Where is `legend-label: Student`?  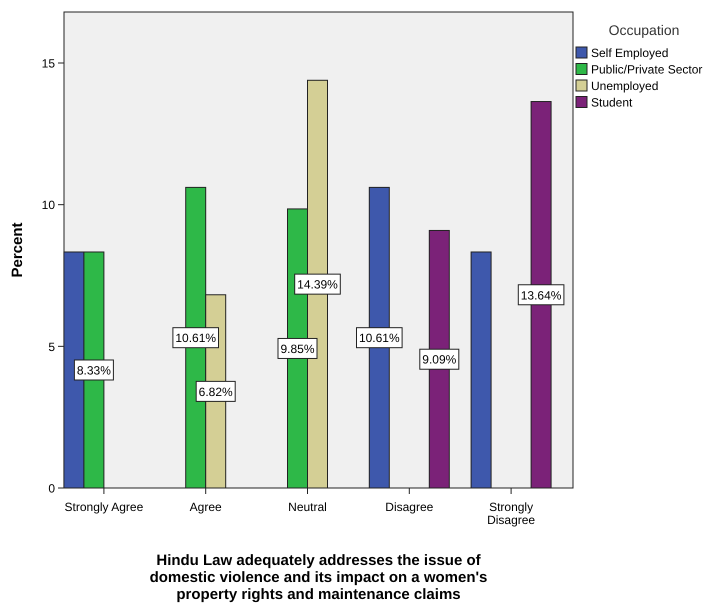
legend-label: Student is located at coordinates (612, 103).